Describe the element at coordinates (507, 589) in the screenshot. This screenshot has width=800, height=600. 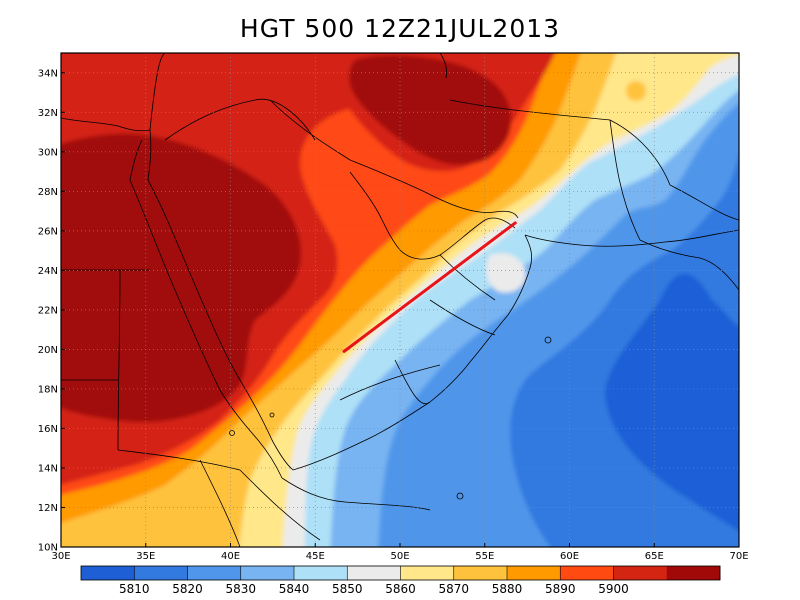
I see `colorbar-label: 5880` at that location.